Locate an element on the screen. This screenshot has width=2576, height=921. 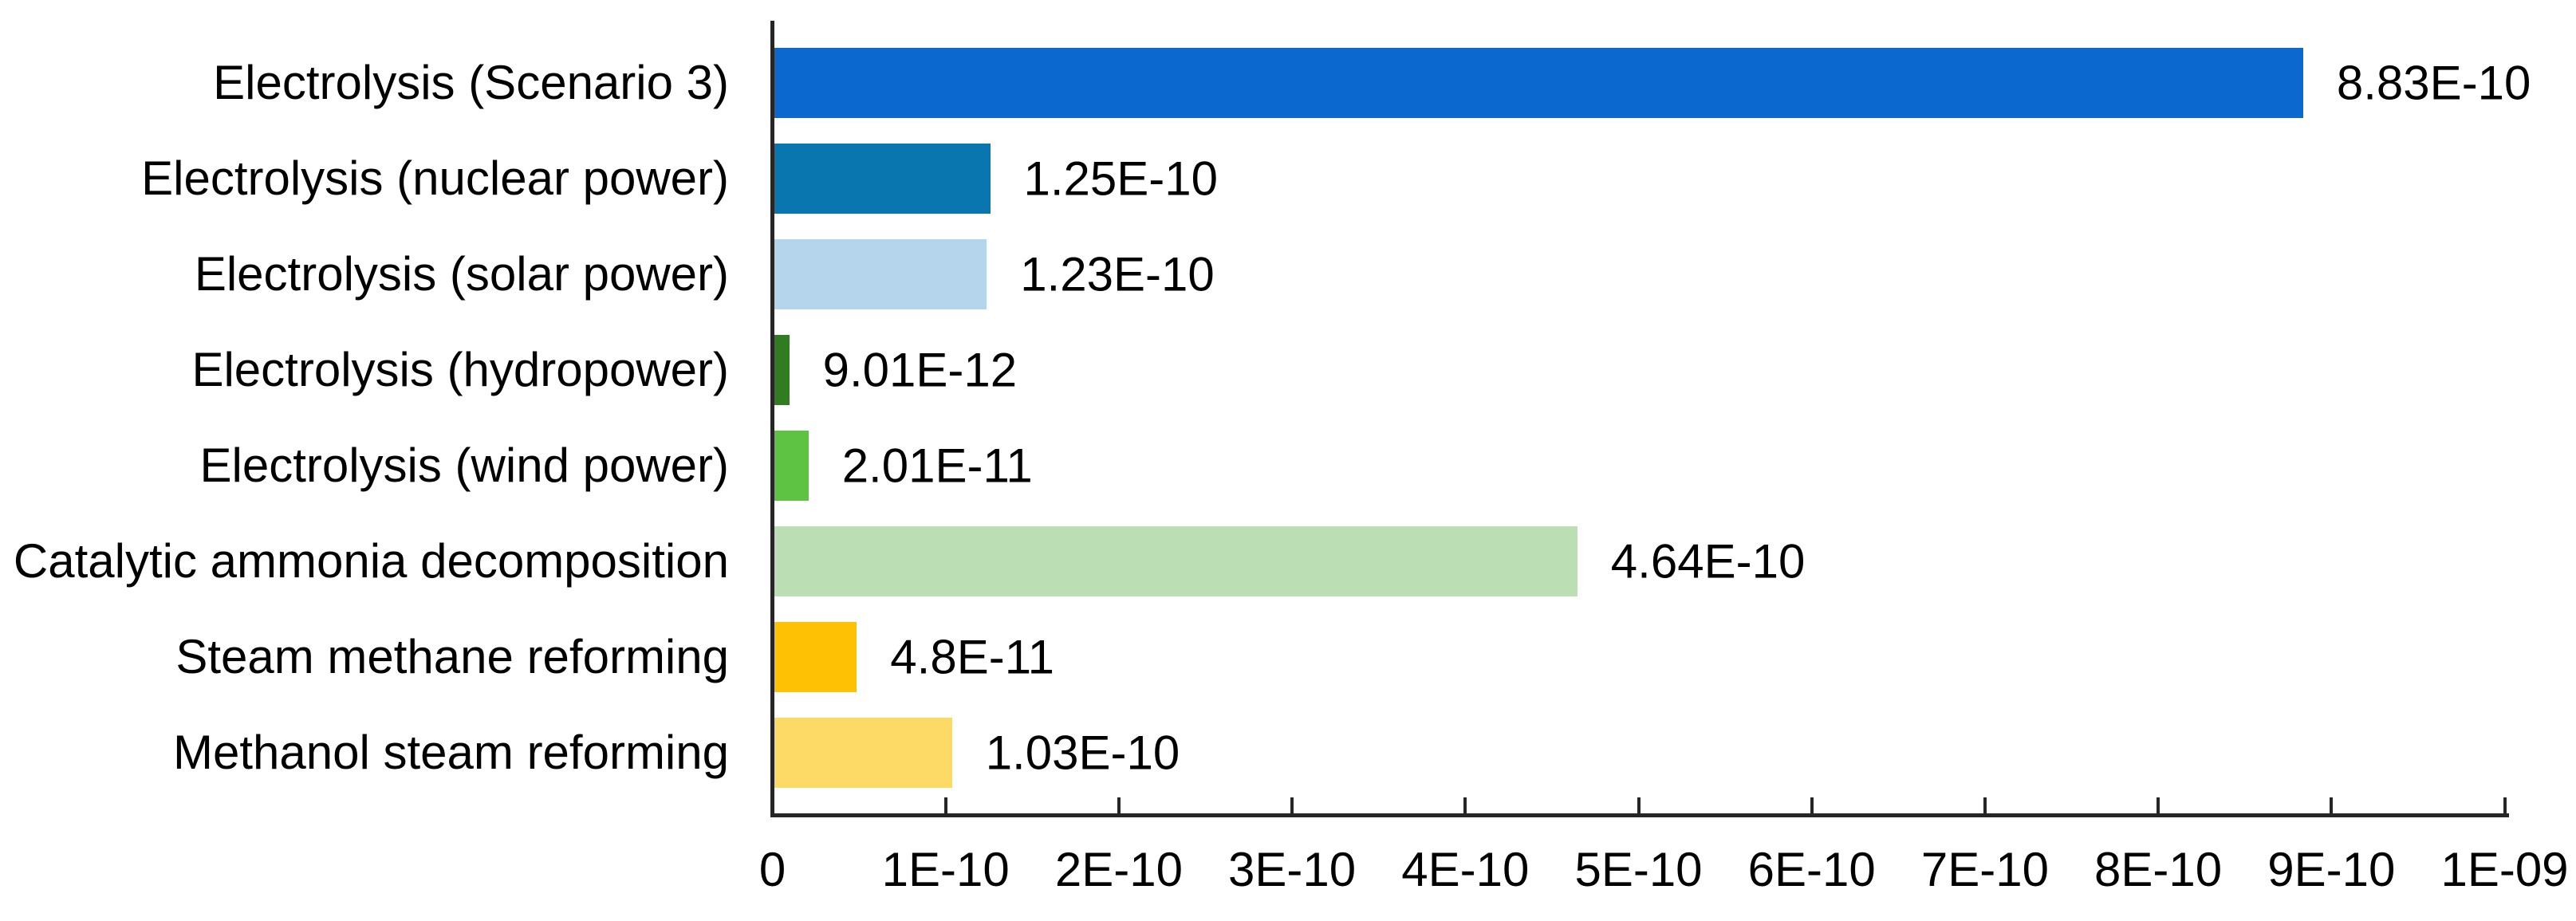
x-tick-label: 0 is located at coordinates (772, 869).